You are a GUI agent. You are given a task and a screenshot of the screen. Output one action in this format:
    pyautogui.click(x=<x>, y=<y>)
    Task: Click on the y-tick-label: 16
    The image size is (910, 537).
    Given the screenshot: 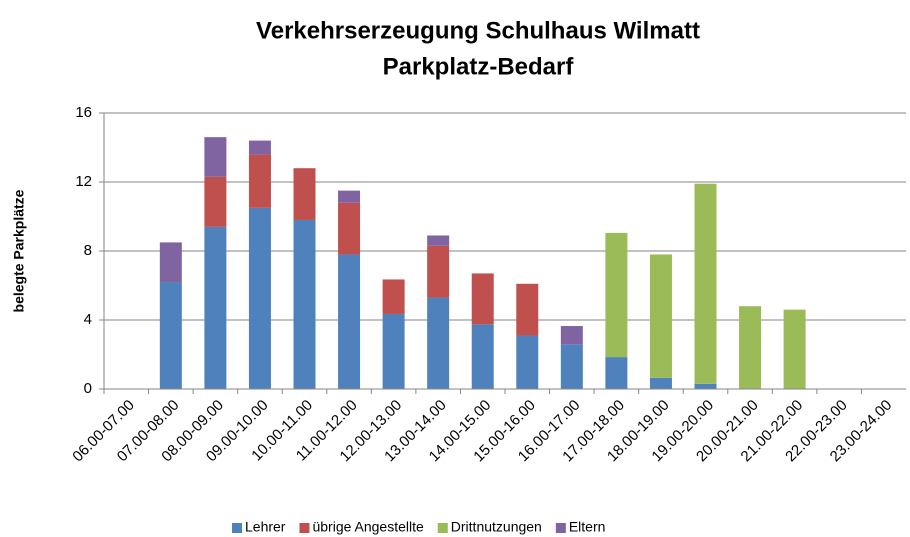 What is the action you would take?
    pyautogui.click(x=83, y=112)
    